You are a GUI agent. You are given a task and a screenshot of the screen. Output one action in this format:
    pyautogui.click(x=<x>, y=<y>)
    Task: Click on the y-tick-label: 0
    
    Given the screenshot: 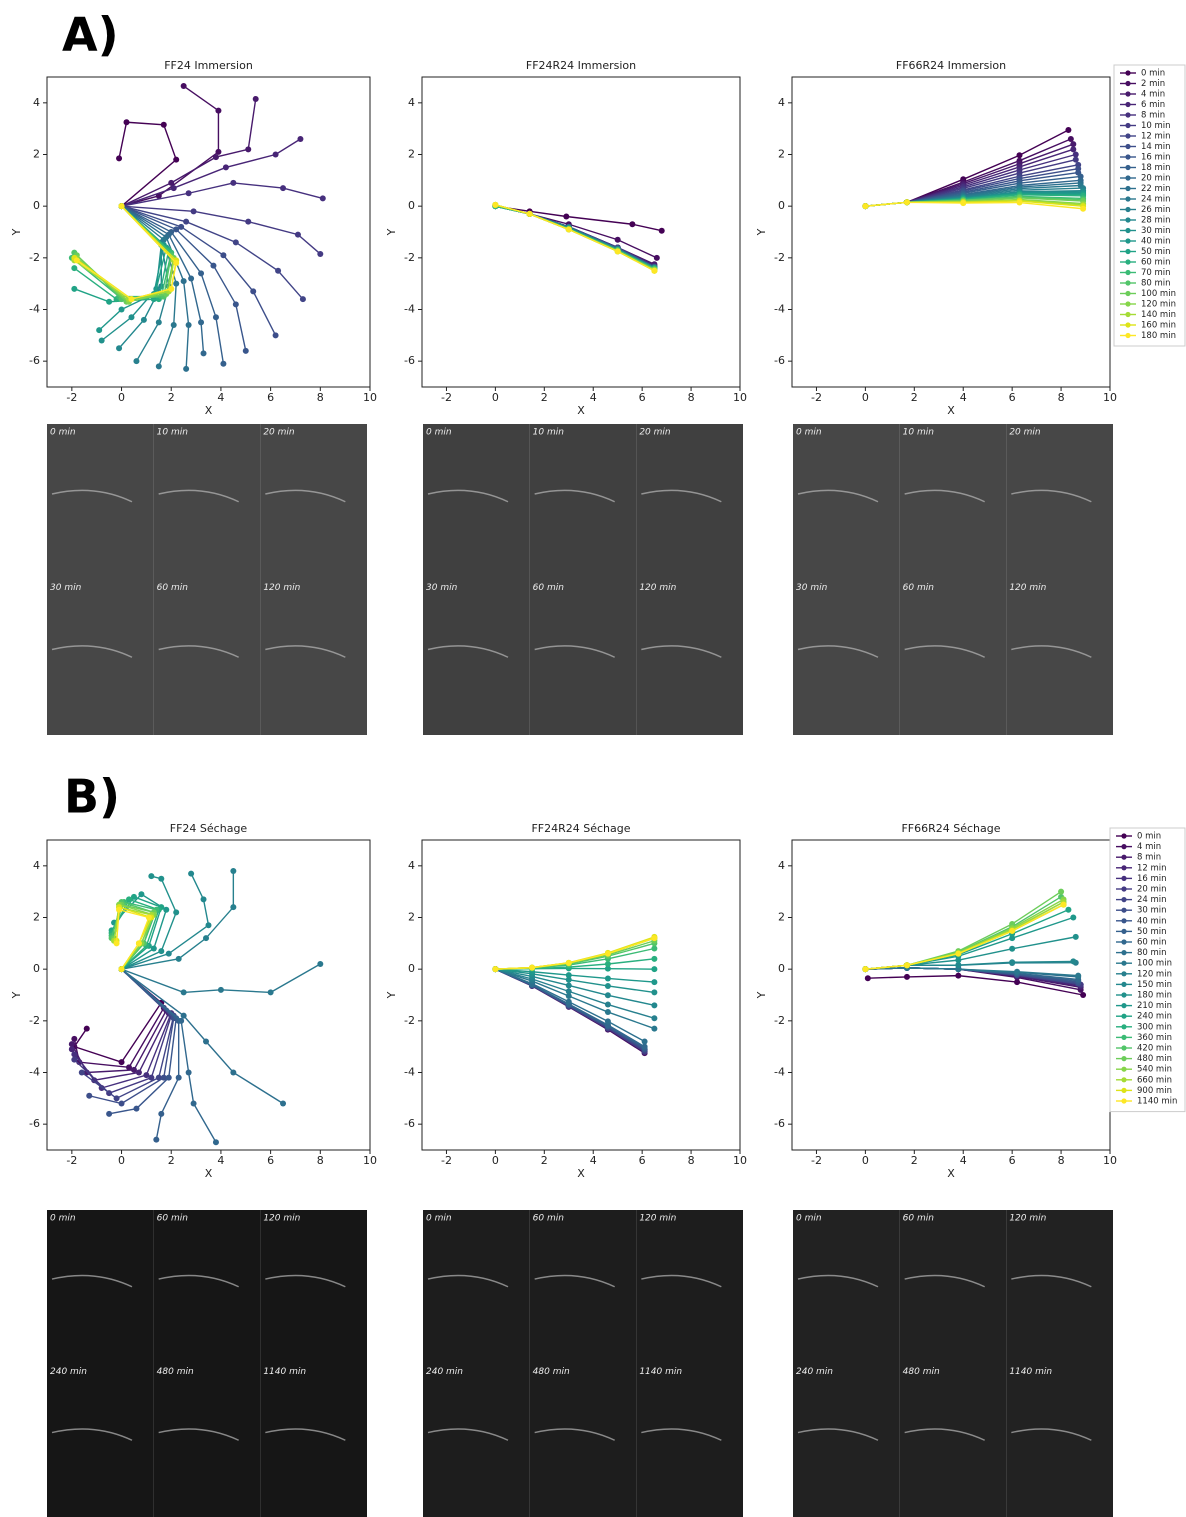 What is the action you would take?
    pyautogui.click(x=781, y=968)
    